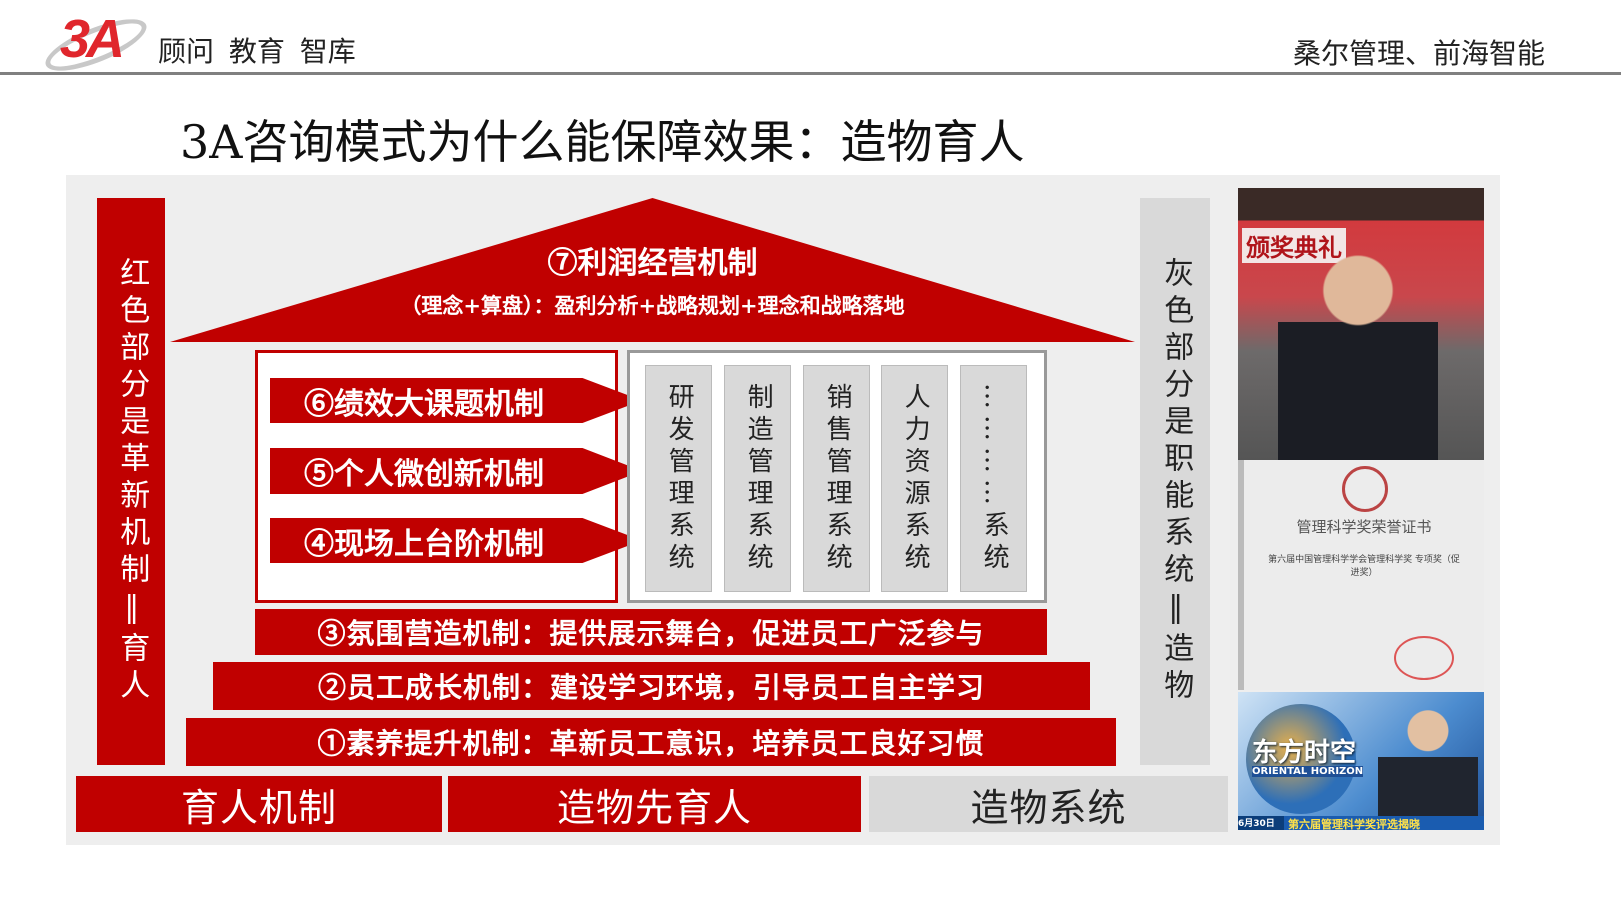 The image size is (1621, 911). I want to click on bar-mechanism-2: ②员工成长机制：建设学习环境，引导员工自主学习, so click(651, 686).